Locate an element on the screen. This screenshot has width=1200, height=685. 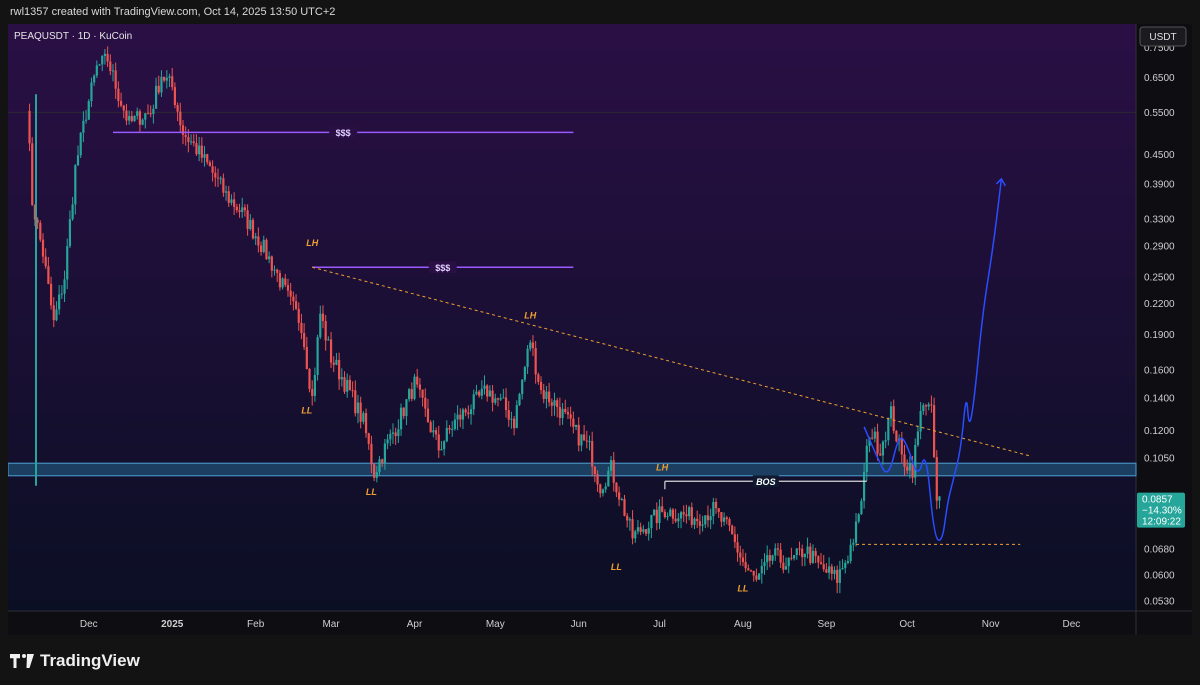
liquidity-label: $$$ is located at coordinates (442, 268).